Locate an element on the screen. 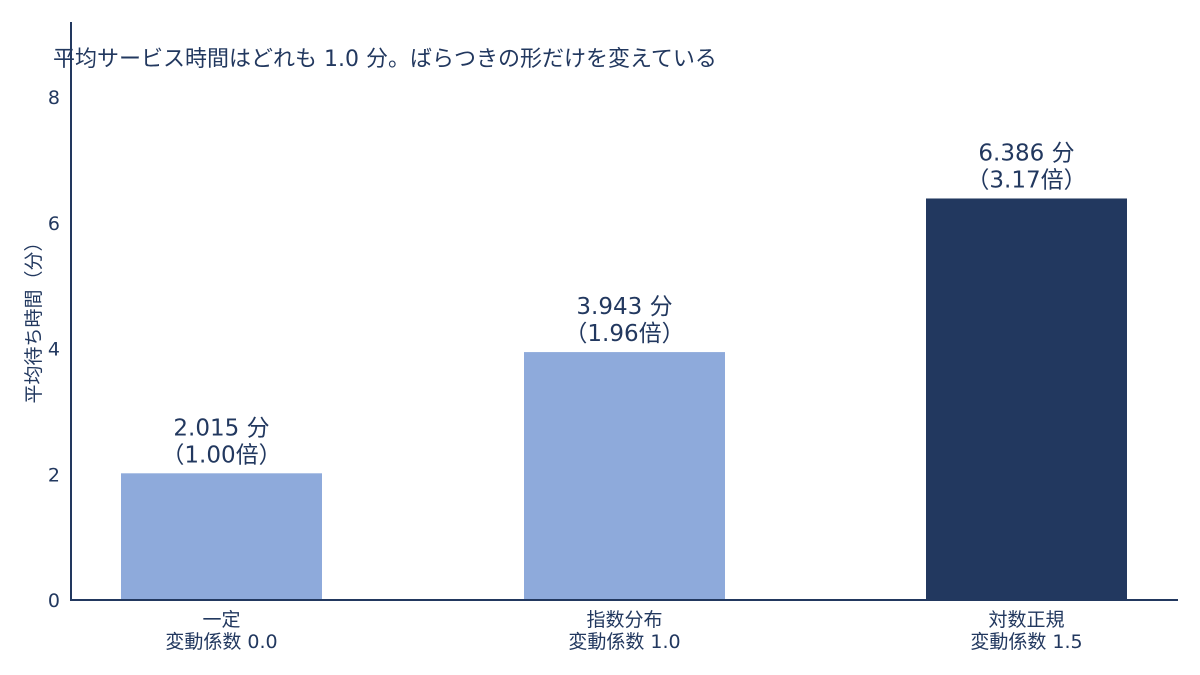 The width and height of the screenshot is (1200, 675). y-tick-label: 4 is located at coordinates (54, 350).